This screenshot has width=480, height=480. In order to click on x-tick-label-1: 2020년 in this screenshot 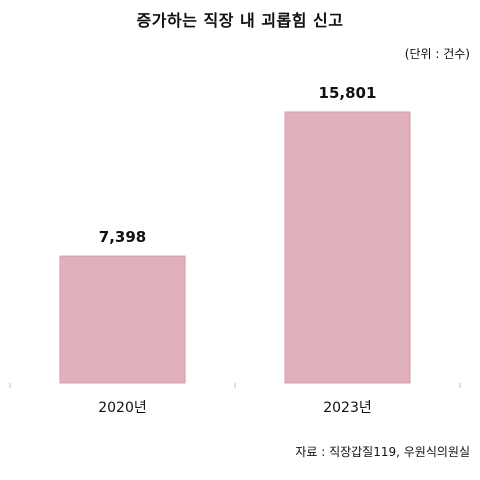, I will do `click(122, 408)`.